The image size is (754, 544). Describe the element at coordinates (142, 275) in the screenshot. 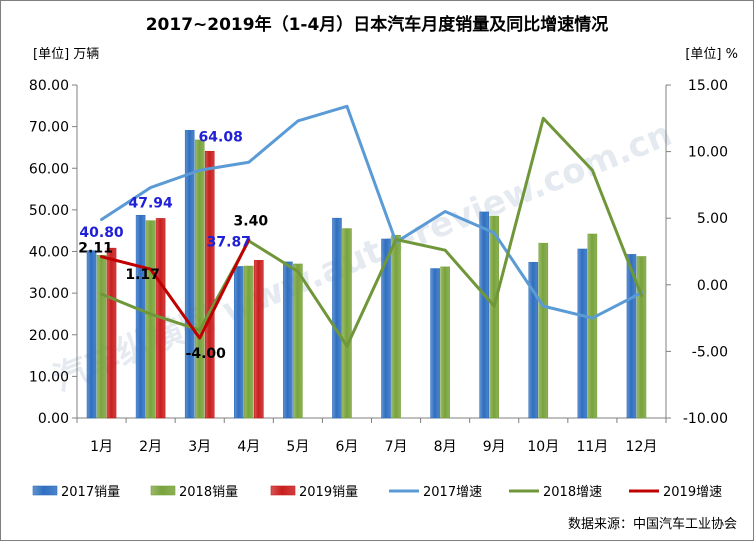

I see `growth-2019-label: 1.17` at that location.